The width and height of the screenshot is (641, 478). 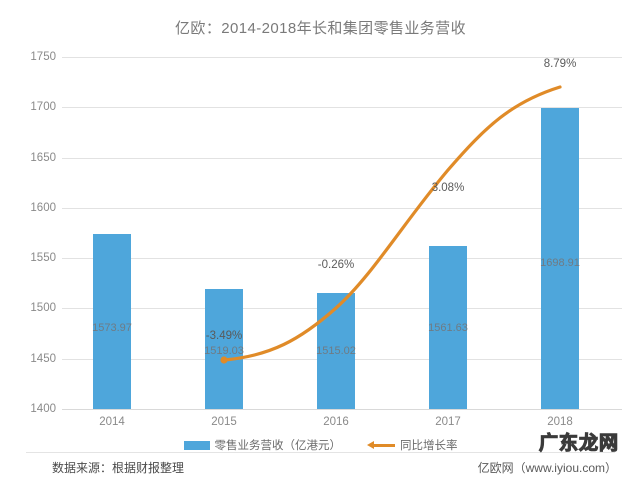 I want to click on y-tick-label: 1600, so click(x=43, y=207).